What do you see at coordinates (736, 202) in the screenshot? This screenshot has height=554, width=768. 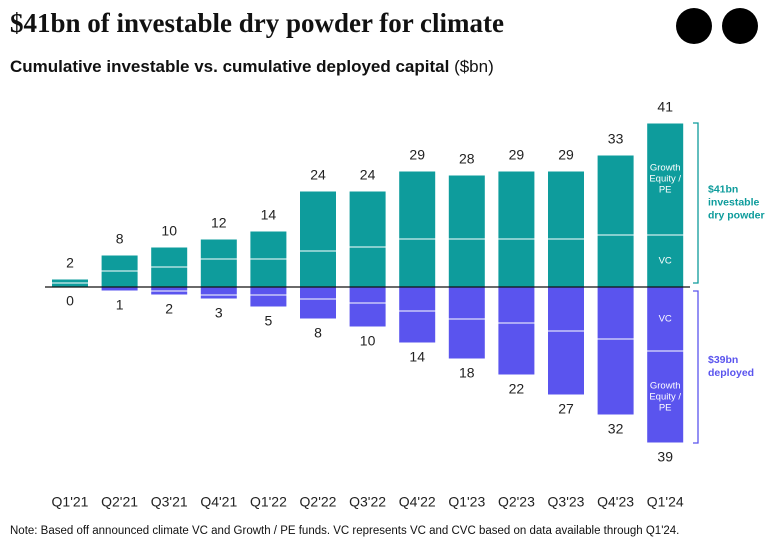 I see `bracket-annotation: $41bn investable dry powder` at bounding box center [736, 202].